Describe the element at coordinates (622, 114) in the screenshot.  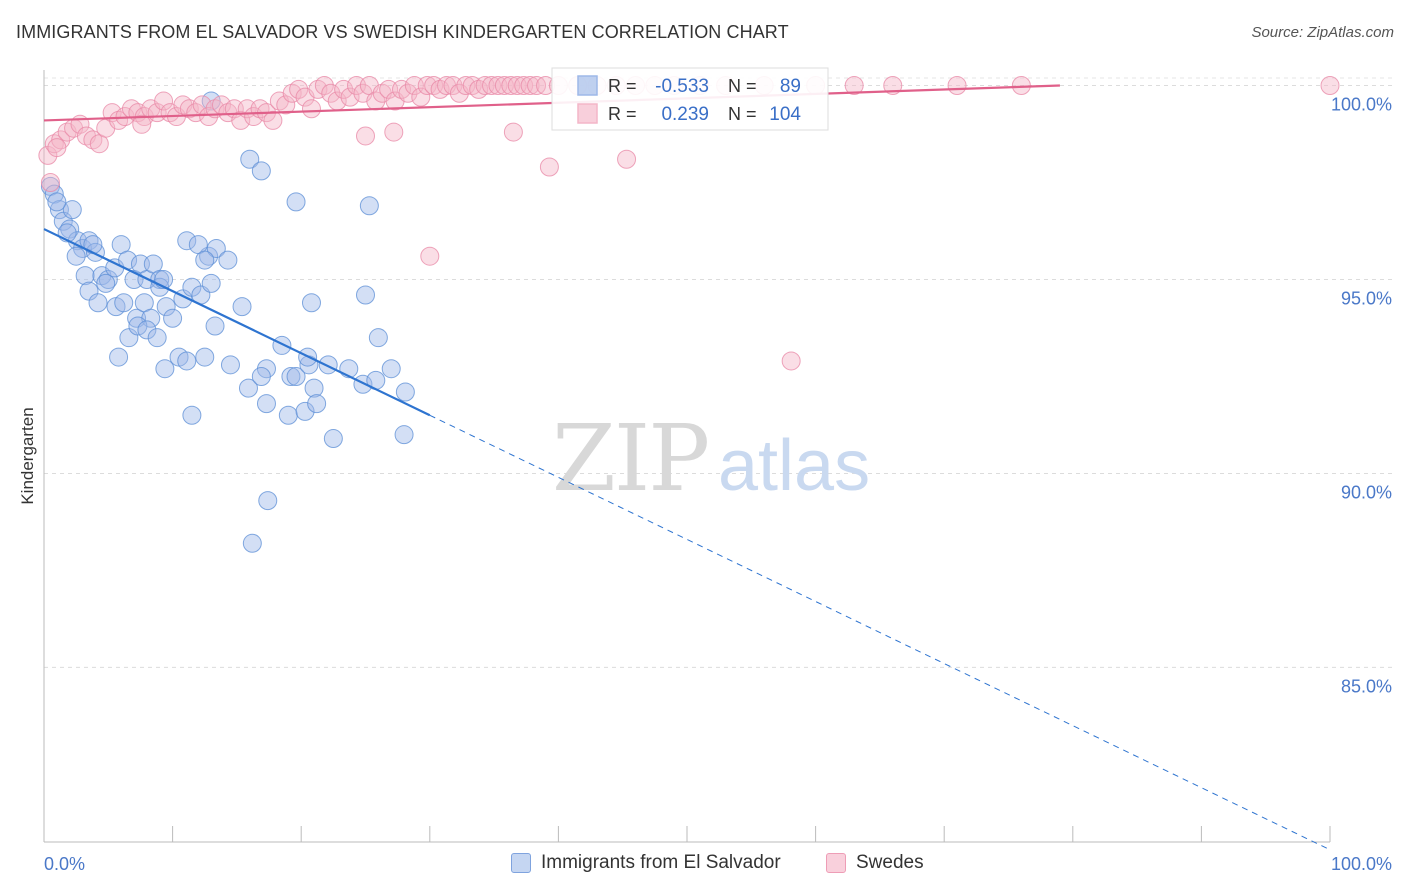
I see `stats-r-label-1: R =` at that location.